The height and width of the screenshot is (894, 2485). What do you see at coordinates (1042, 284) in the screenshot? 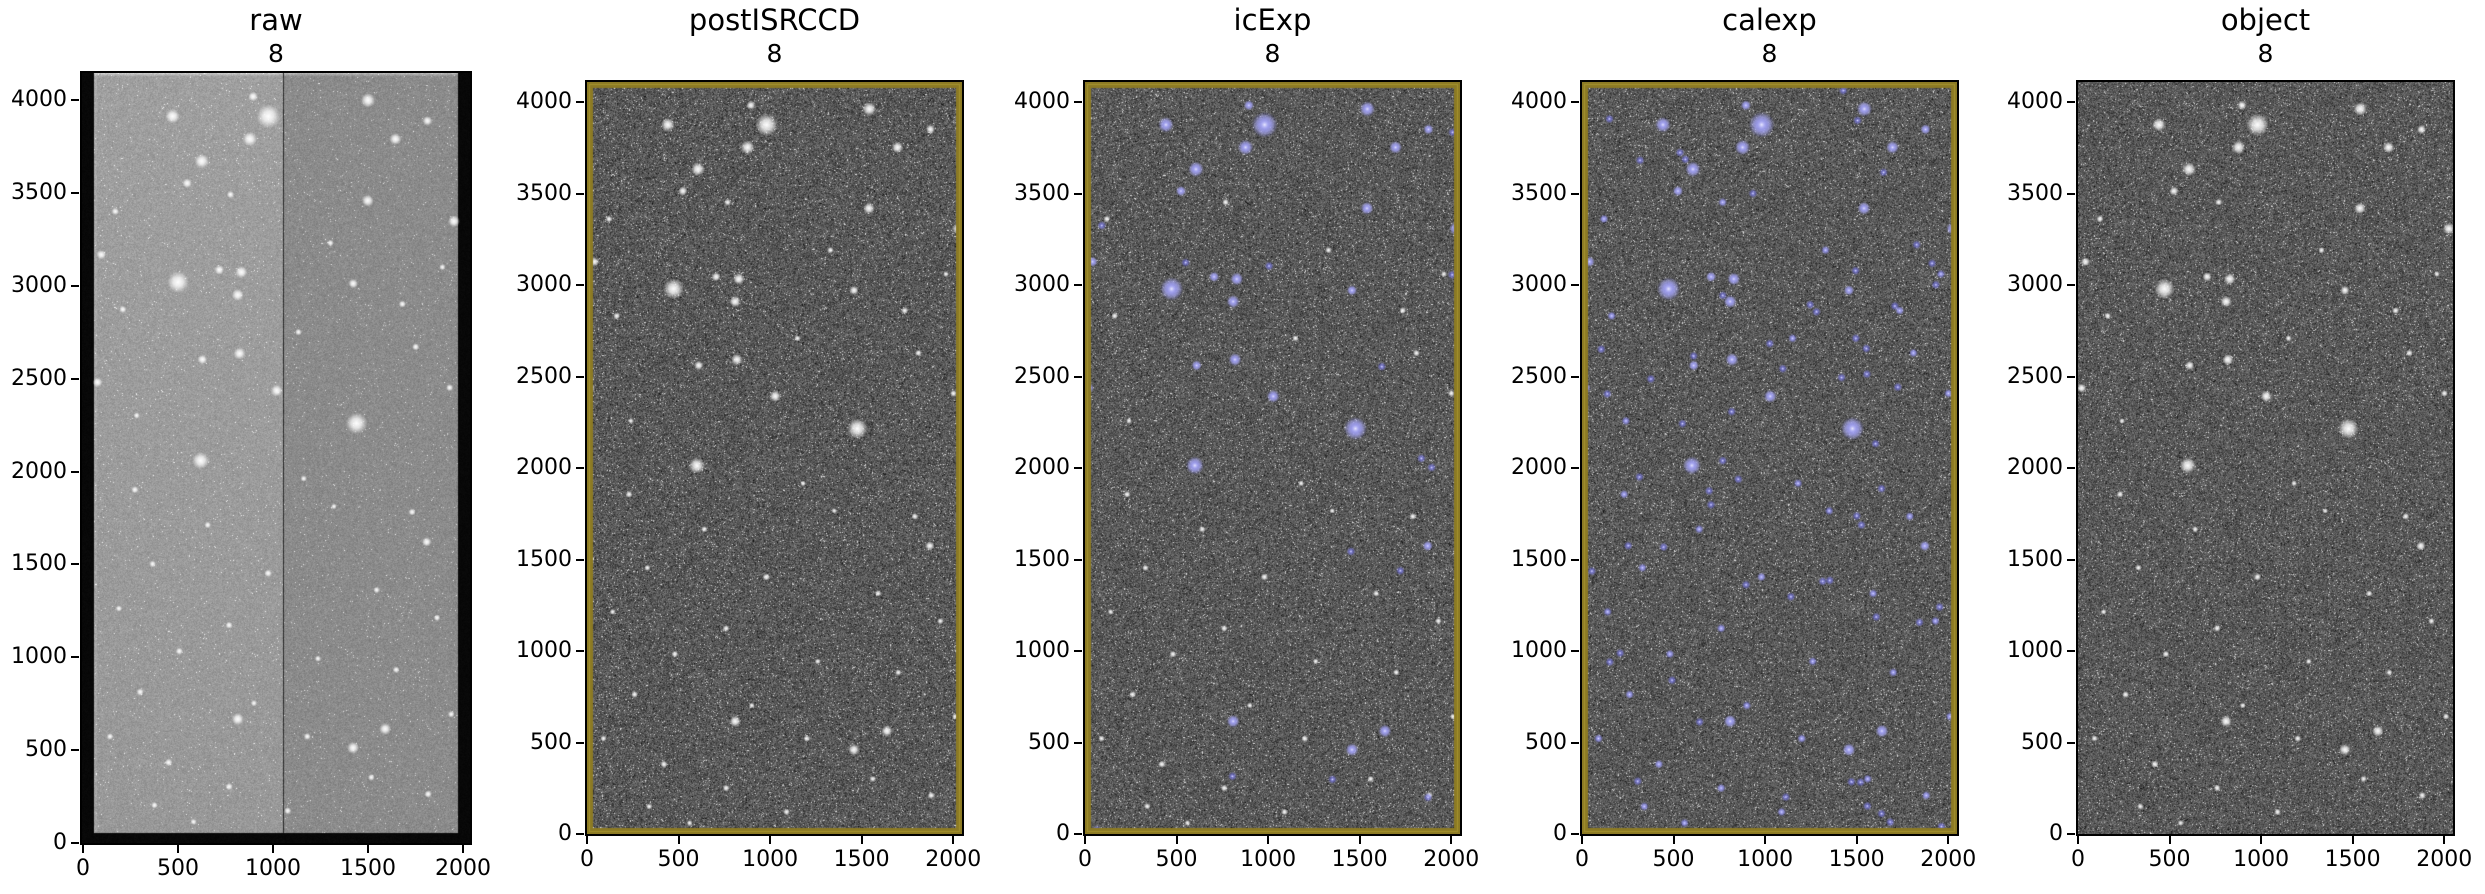
I see `y-tick-label-icExp: 3000` at bounding box center [1042, 284].